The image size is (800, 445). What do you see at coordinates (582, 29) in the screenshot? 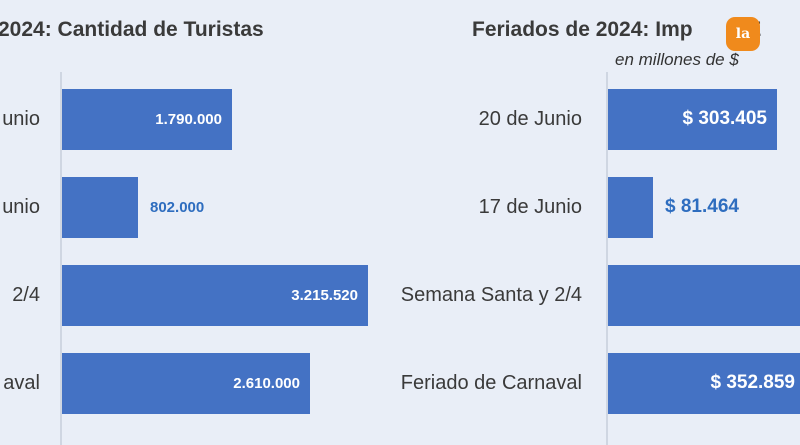
I see `right-chart-title-main: Feriados de 2024: Imp` at bounding box center [582, 29].